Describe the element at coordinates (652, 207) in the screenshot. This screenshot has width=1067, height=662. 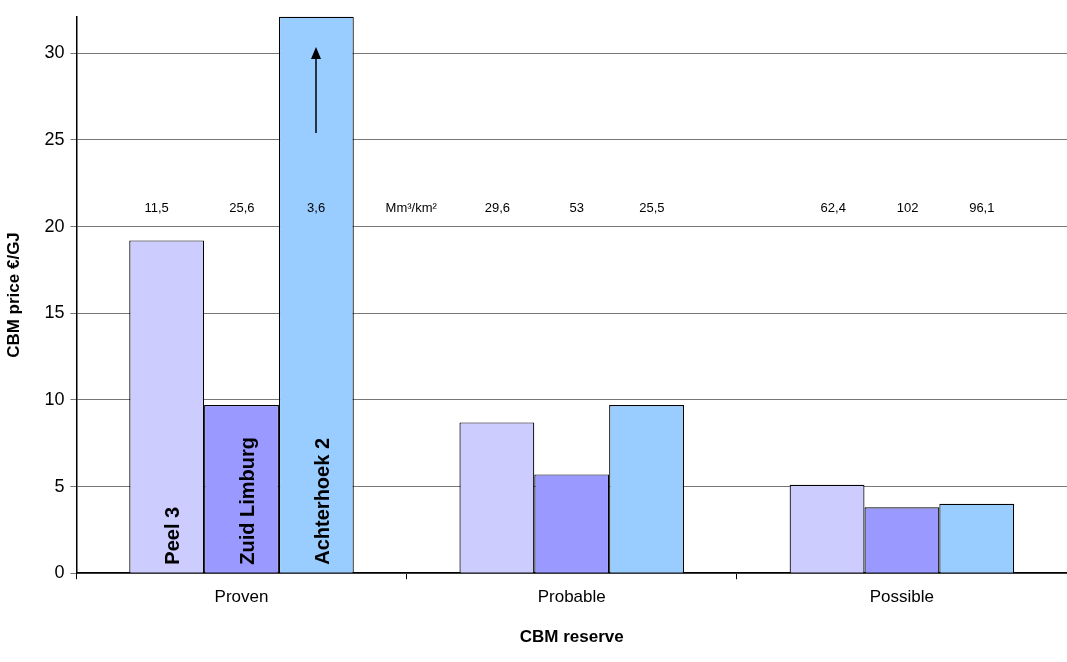
I see `annotation: 25,5` at that location.